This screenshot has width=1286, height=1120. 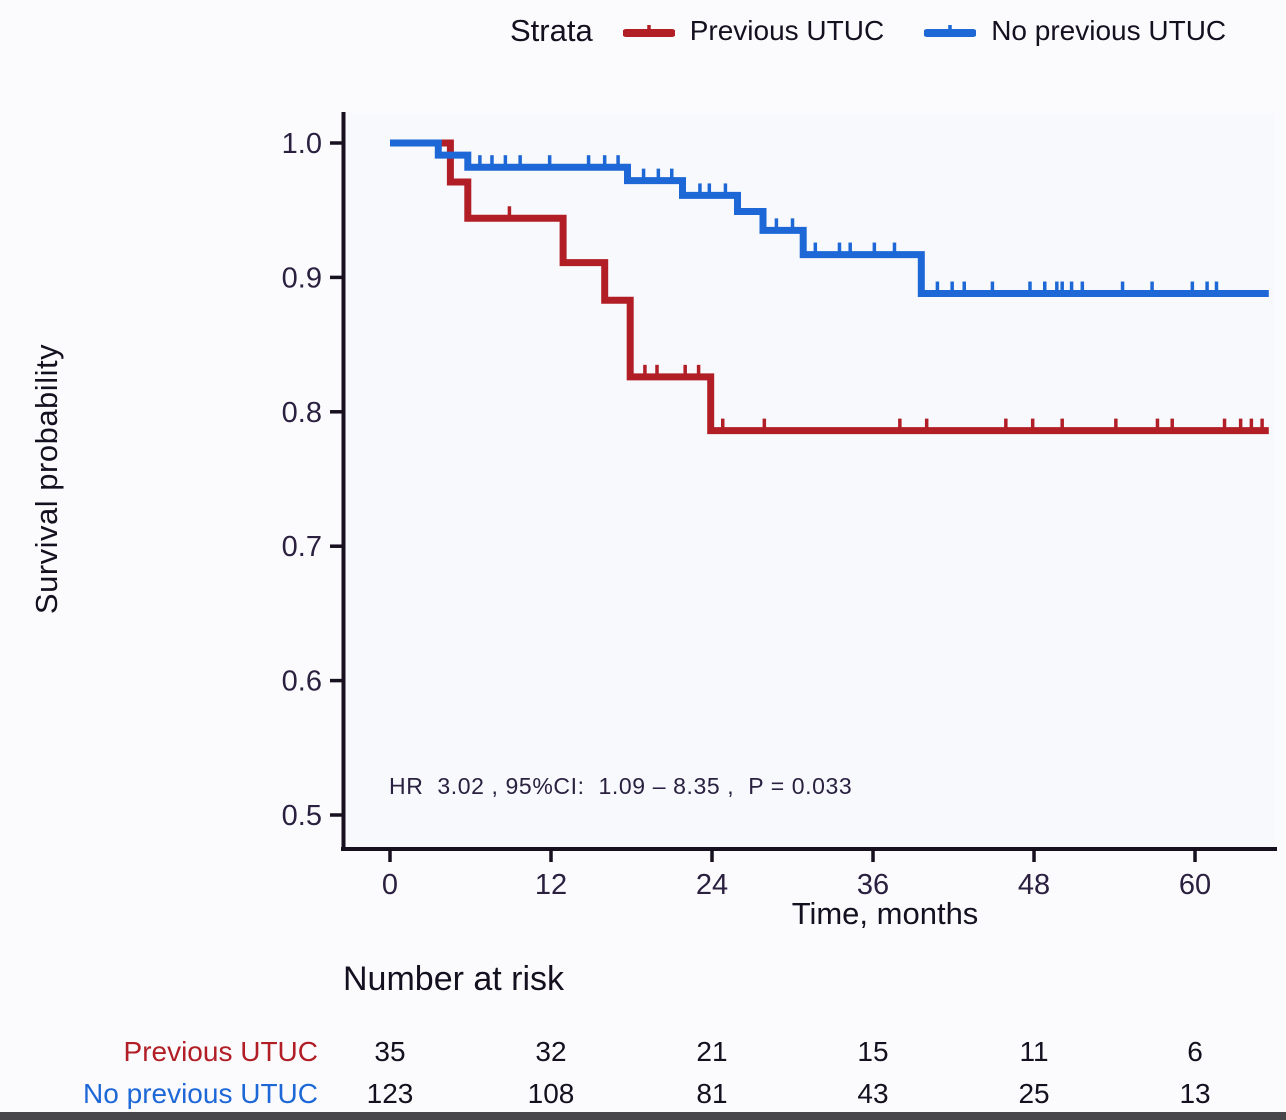 I want to click on x-tick-label: 60, so click(x=1195, y=885).